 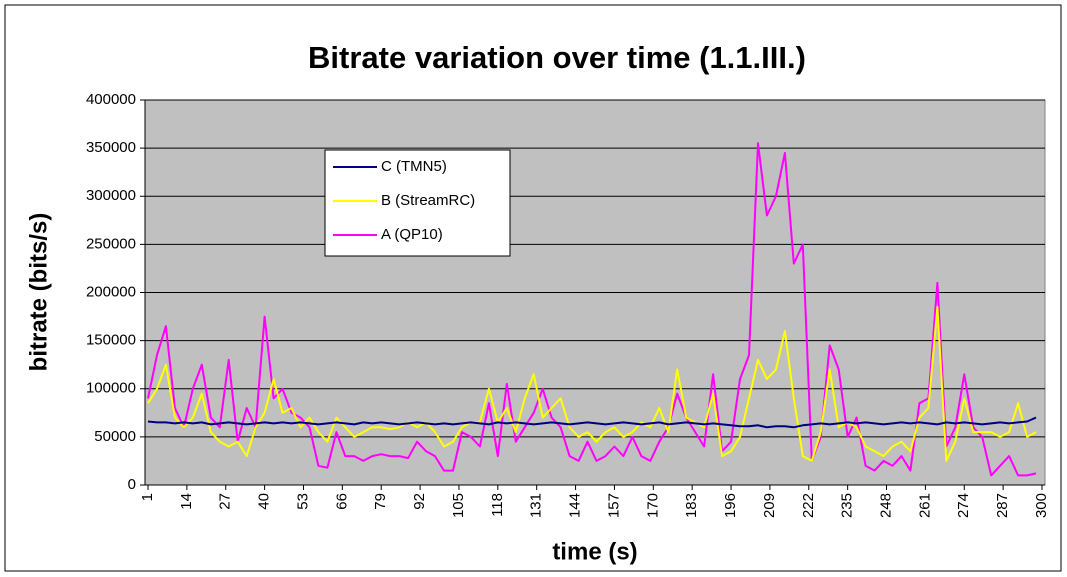 I want to click on legend-label: C (TMN5), so click(x=414, y=166).